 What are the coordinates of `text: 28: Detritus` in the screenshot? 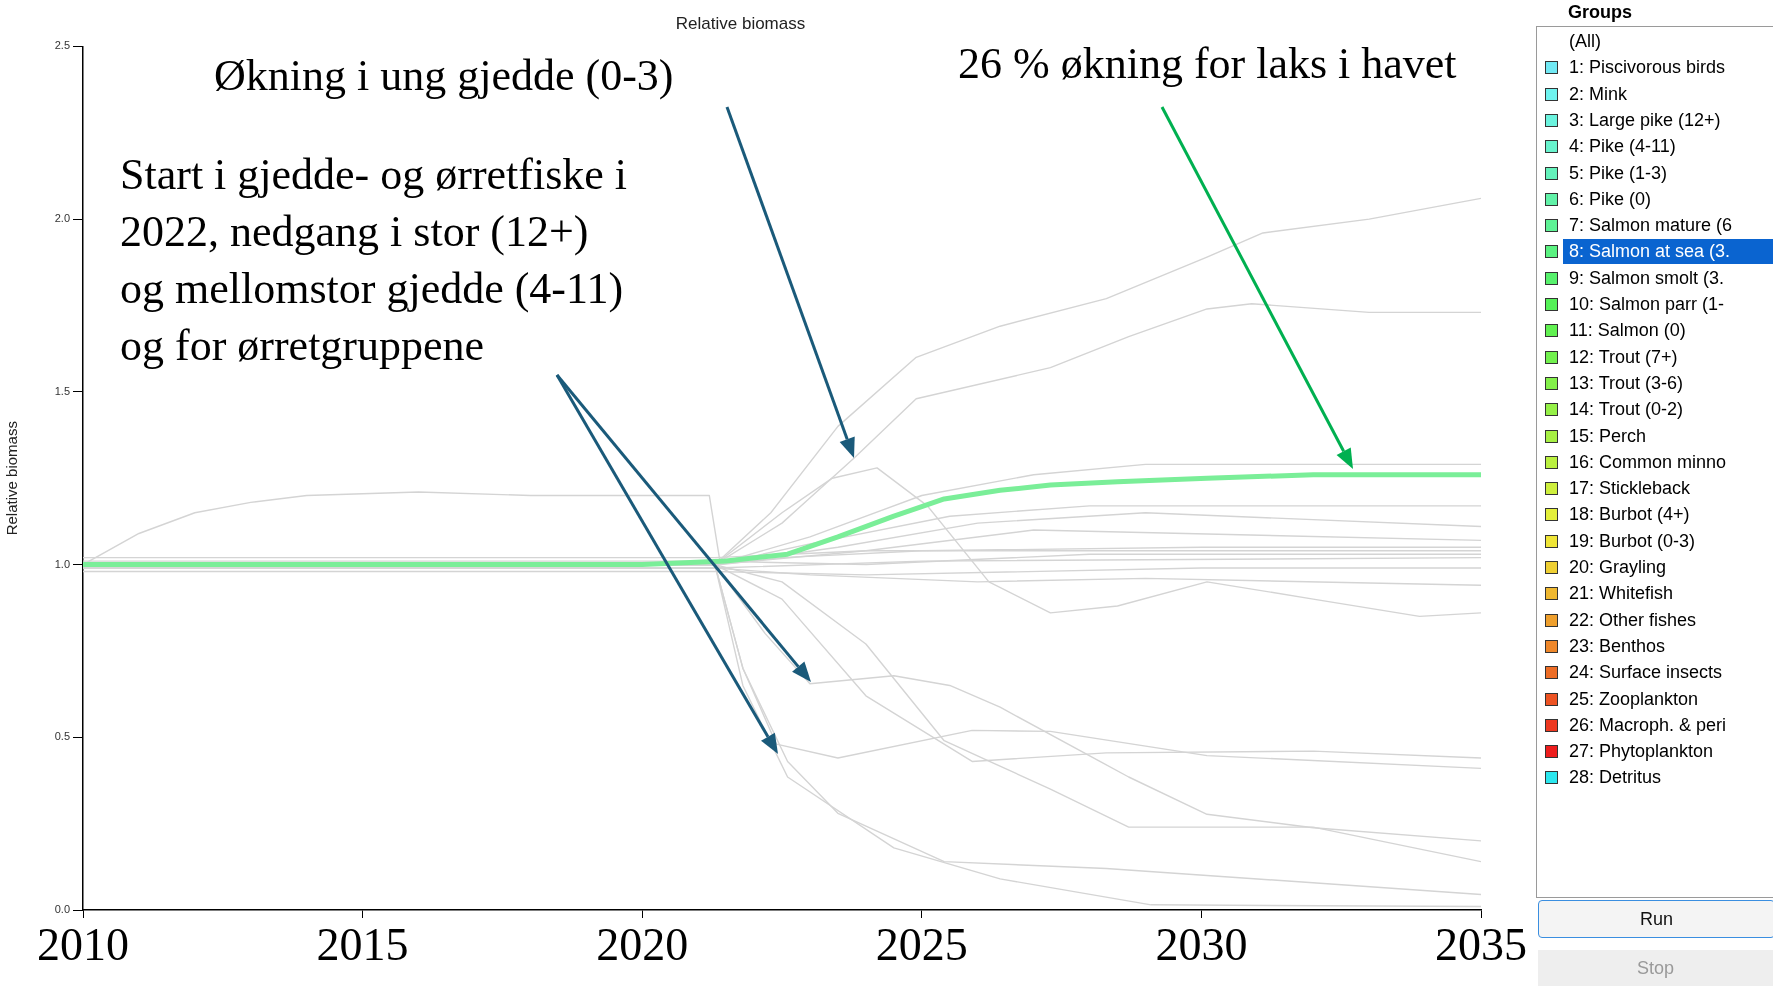 It's located at (1615, 778).